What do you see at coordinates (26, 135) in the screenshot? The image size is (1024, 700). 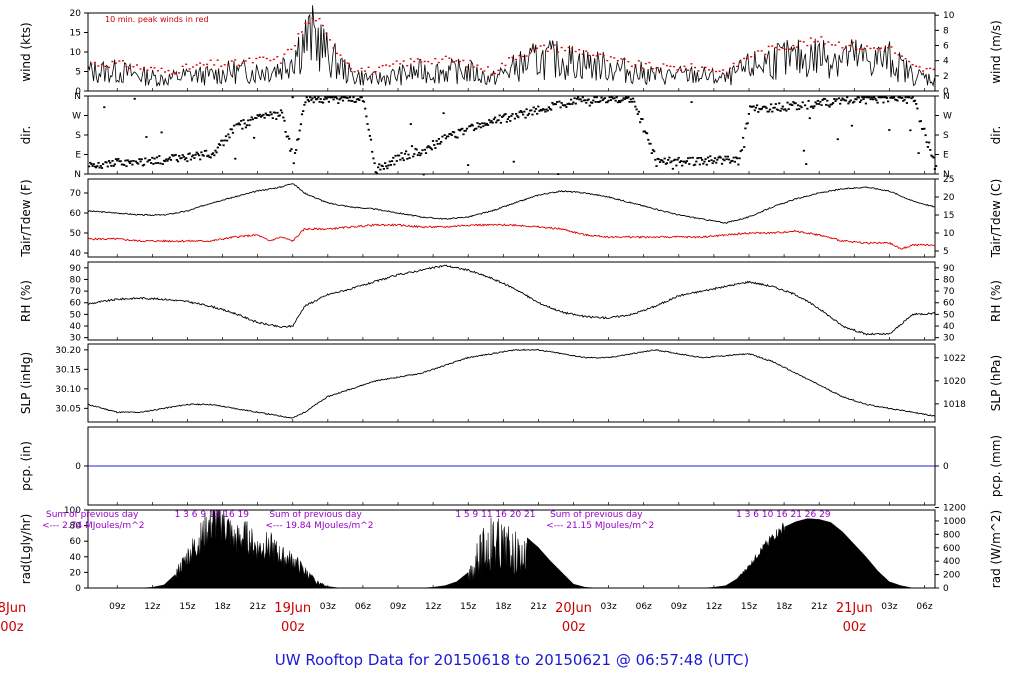 I see `dir-left-axis-label: dir.` at bounding box center [26, 135].